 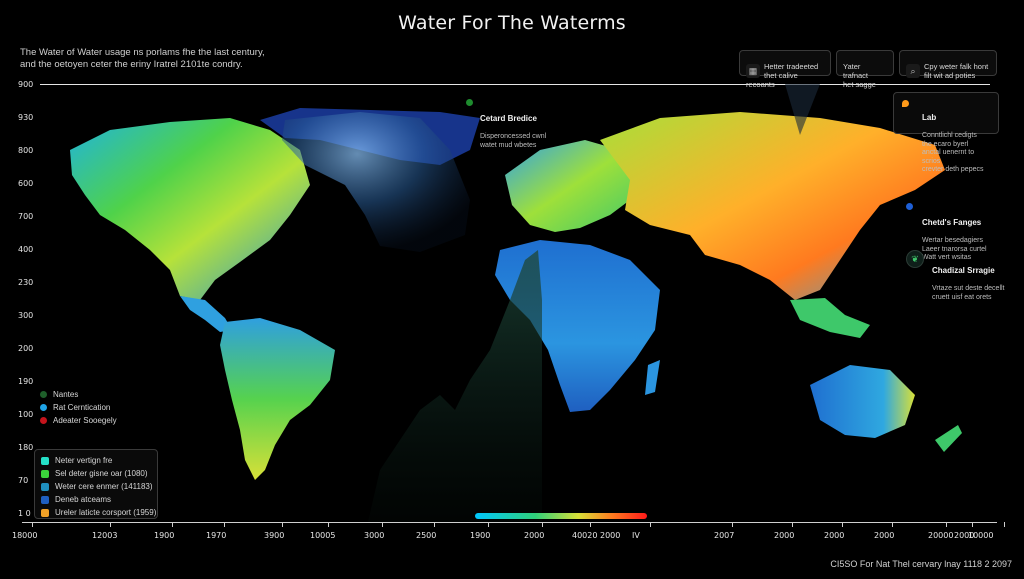 I want to click on asia-shape, so click(x=772, y=206).